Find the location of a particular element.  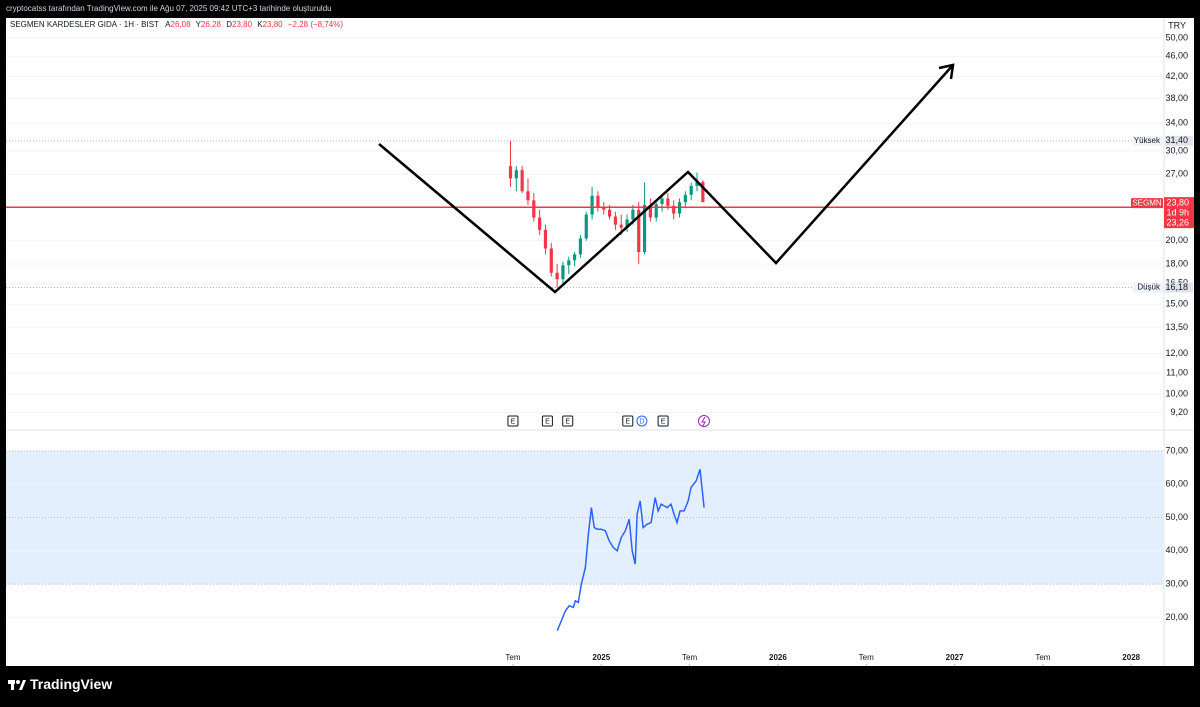

lightning-icon is located at coordinates (703, 421).